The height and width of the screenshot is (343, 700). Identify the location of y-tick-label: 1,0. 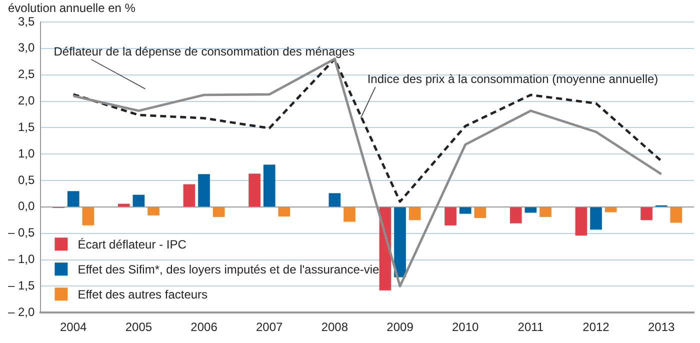
(27, 153).